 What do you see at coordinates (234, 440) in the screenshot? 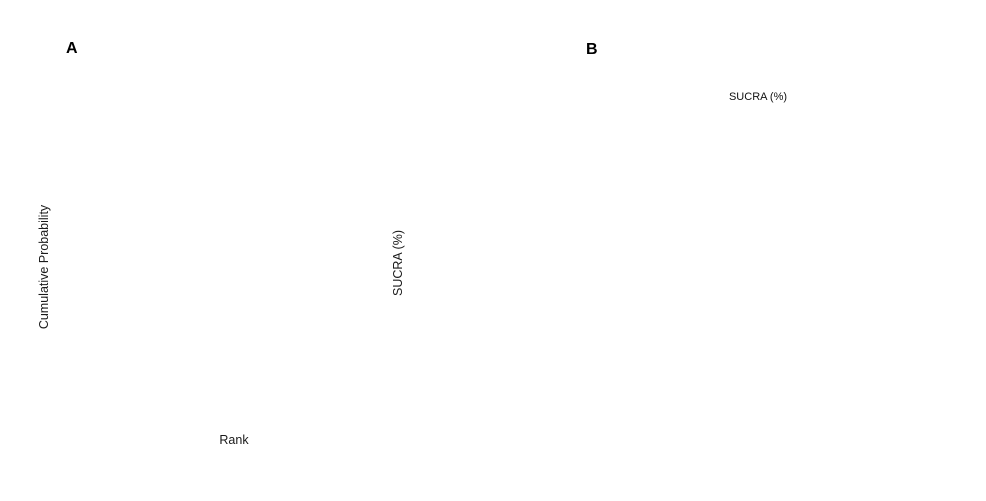
I see `x-axis-title: Rank` at bounding box center [234, 440].